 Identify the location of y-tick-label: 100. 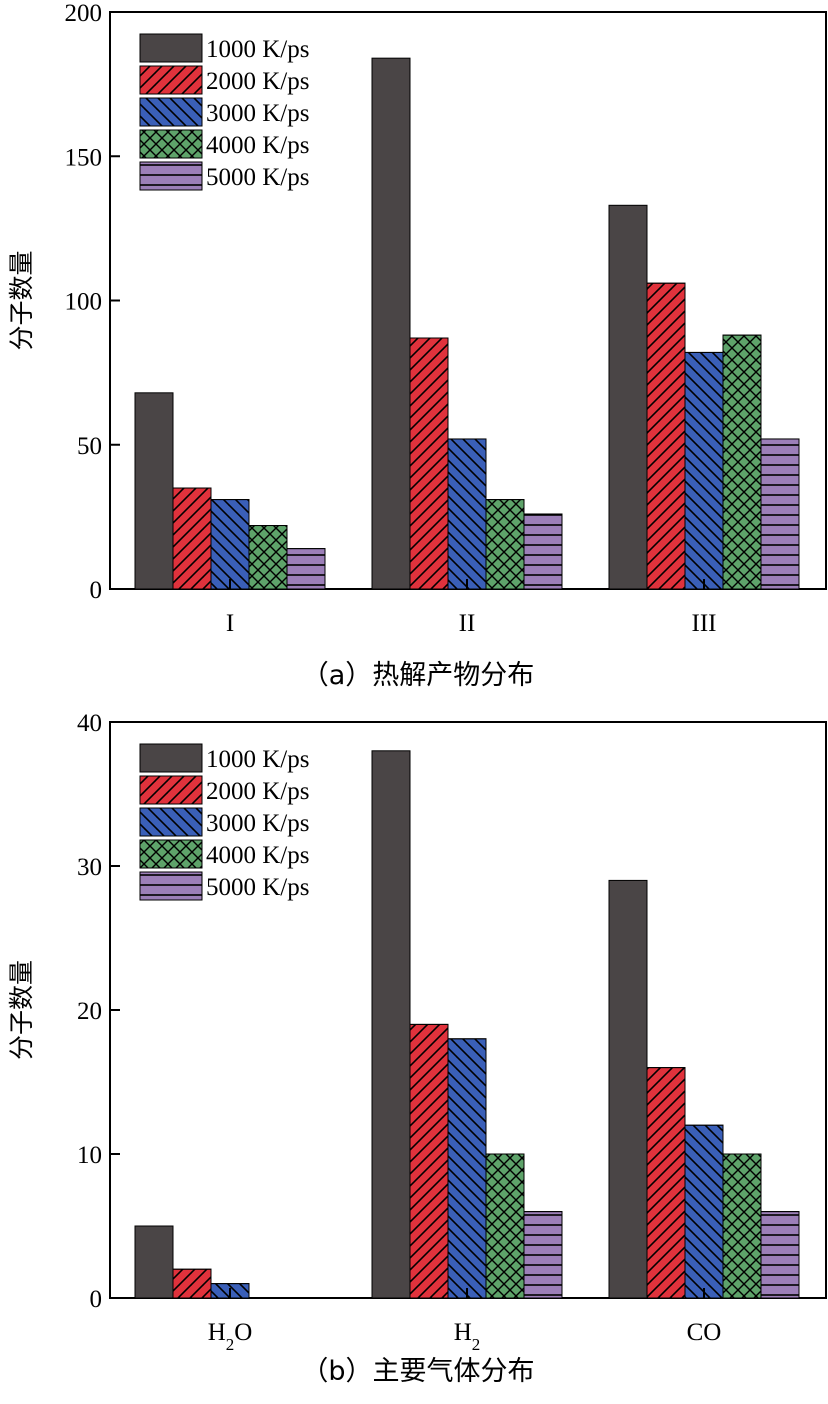
(84, 302).